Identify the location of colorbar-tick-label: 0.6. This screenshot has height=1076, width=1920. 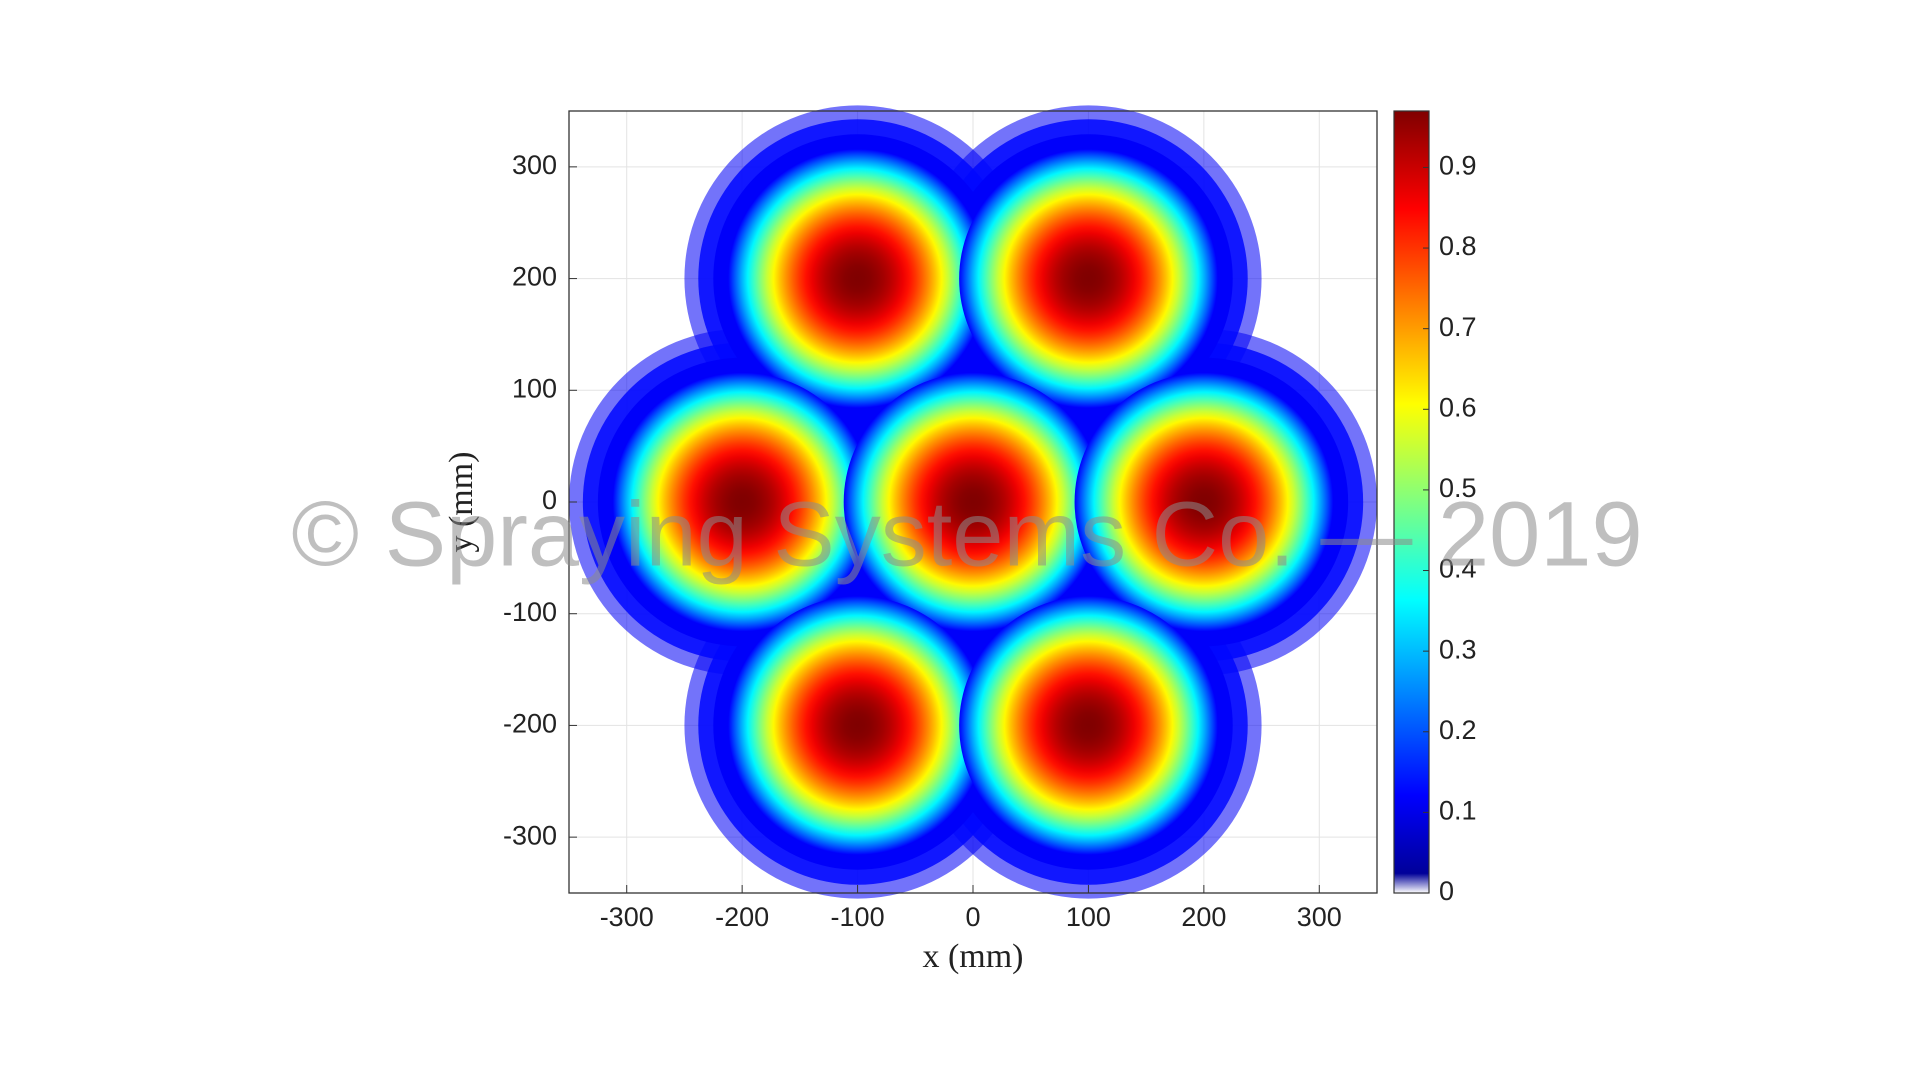
(1458, 407).